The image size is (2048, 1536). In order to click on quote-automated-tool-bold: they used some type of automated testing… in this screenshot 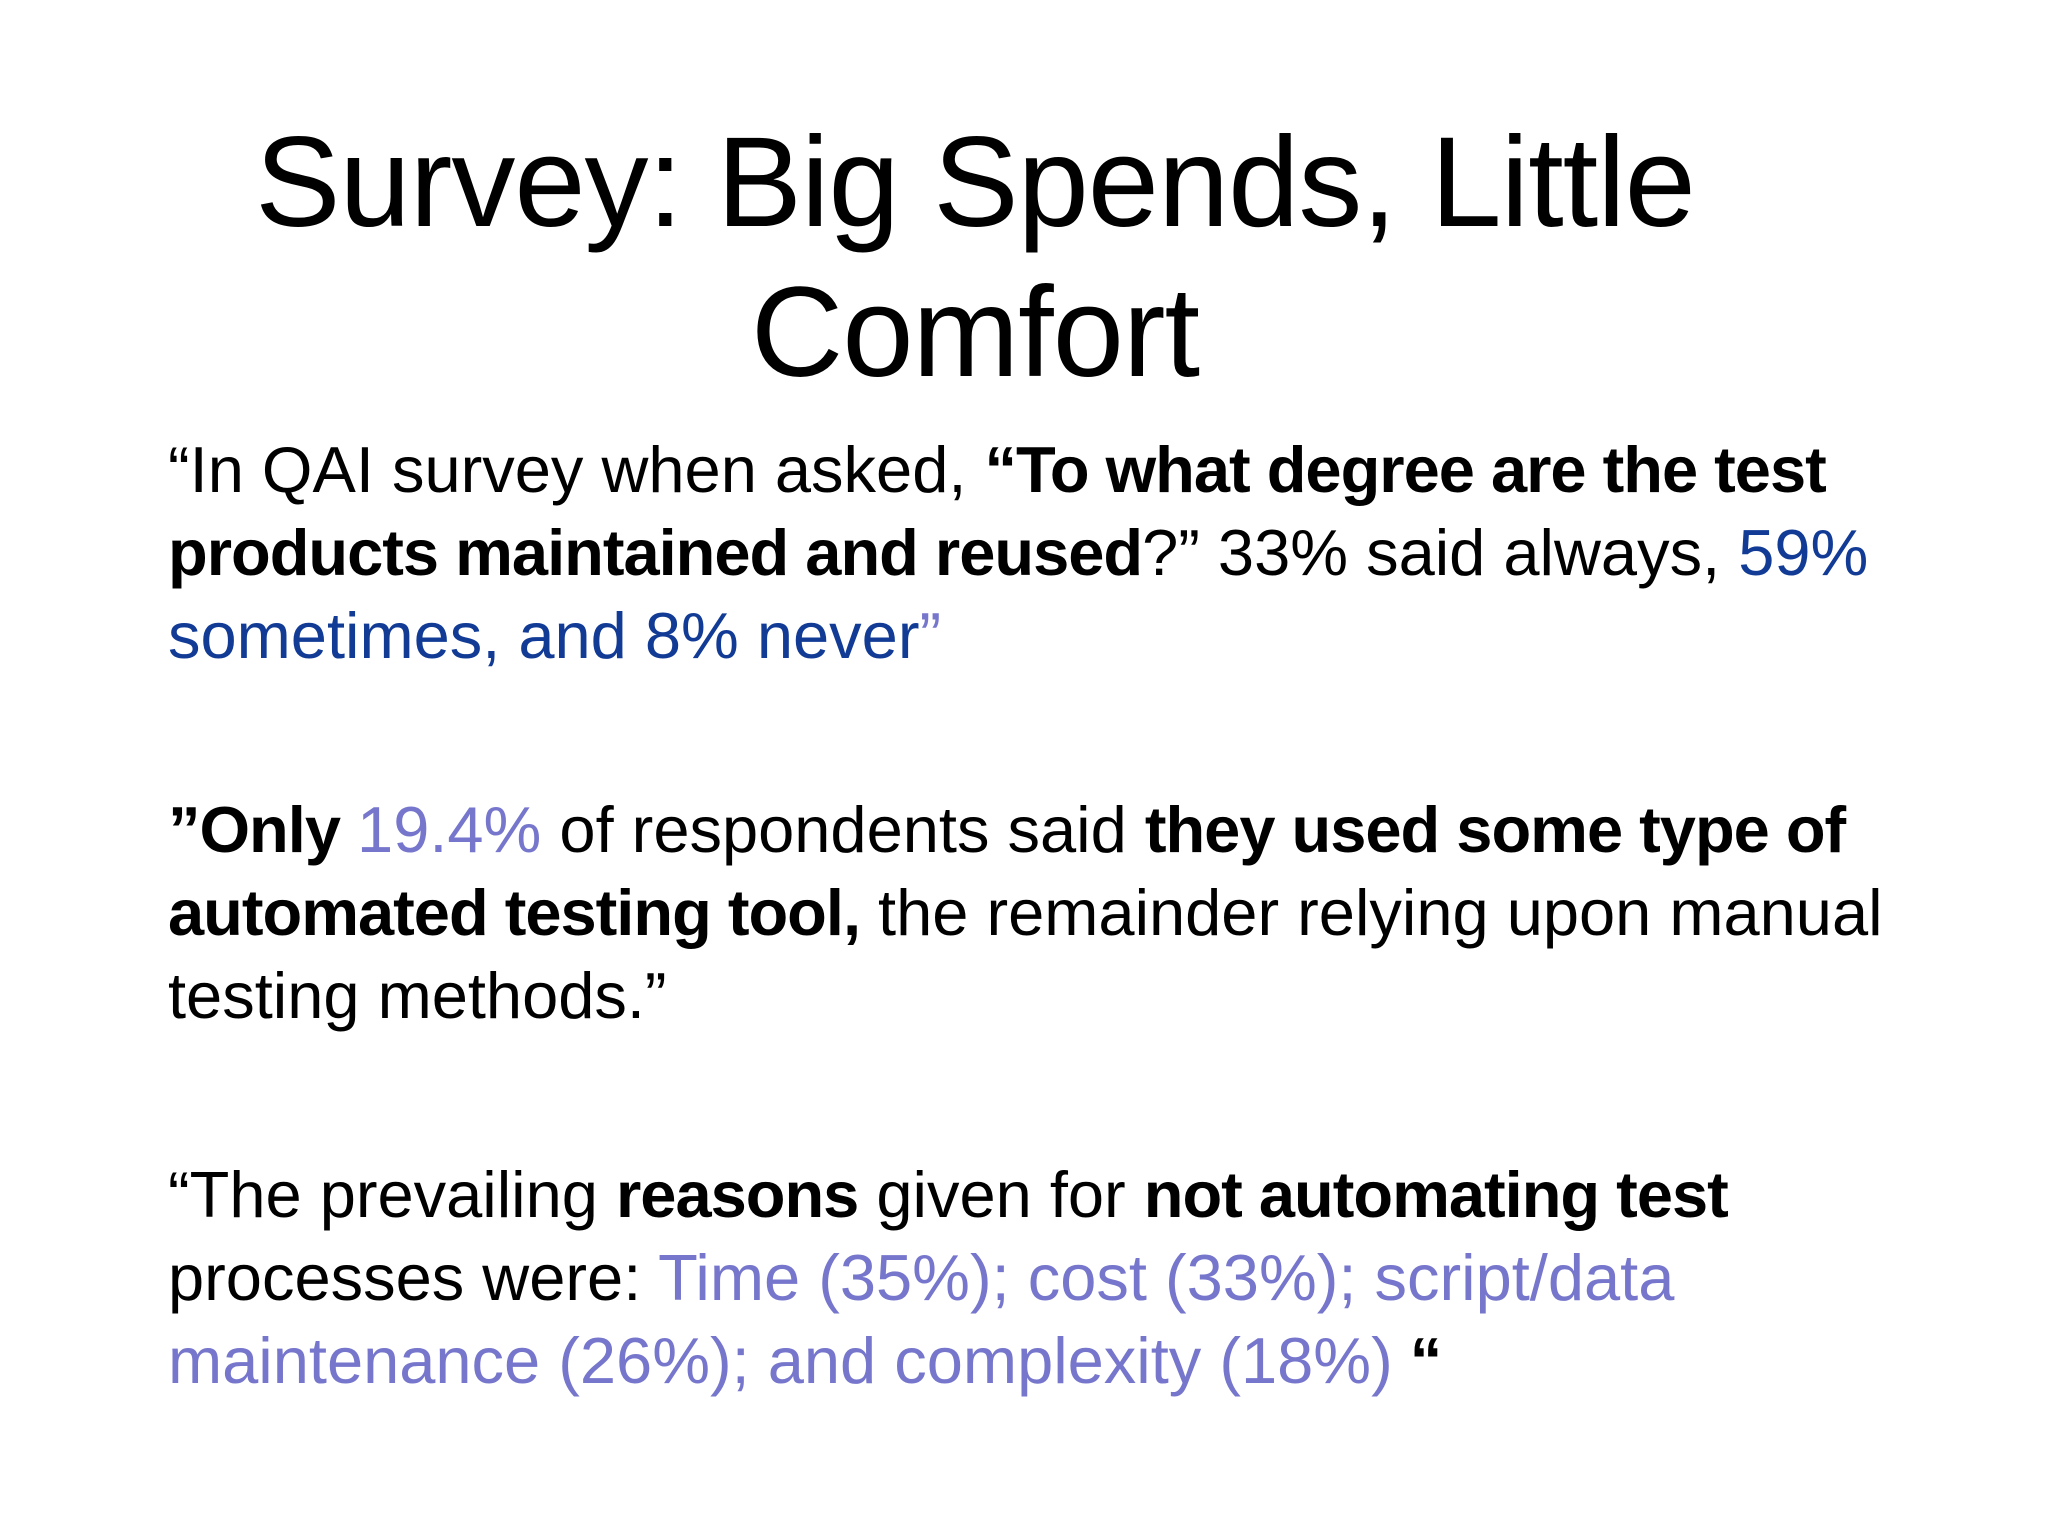, I will do `click(1007, 871)`.